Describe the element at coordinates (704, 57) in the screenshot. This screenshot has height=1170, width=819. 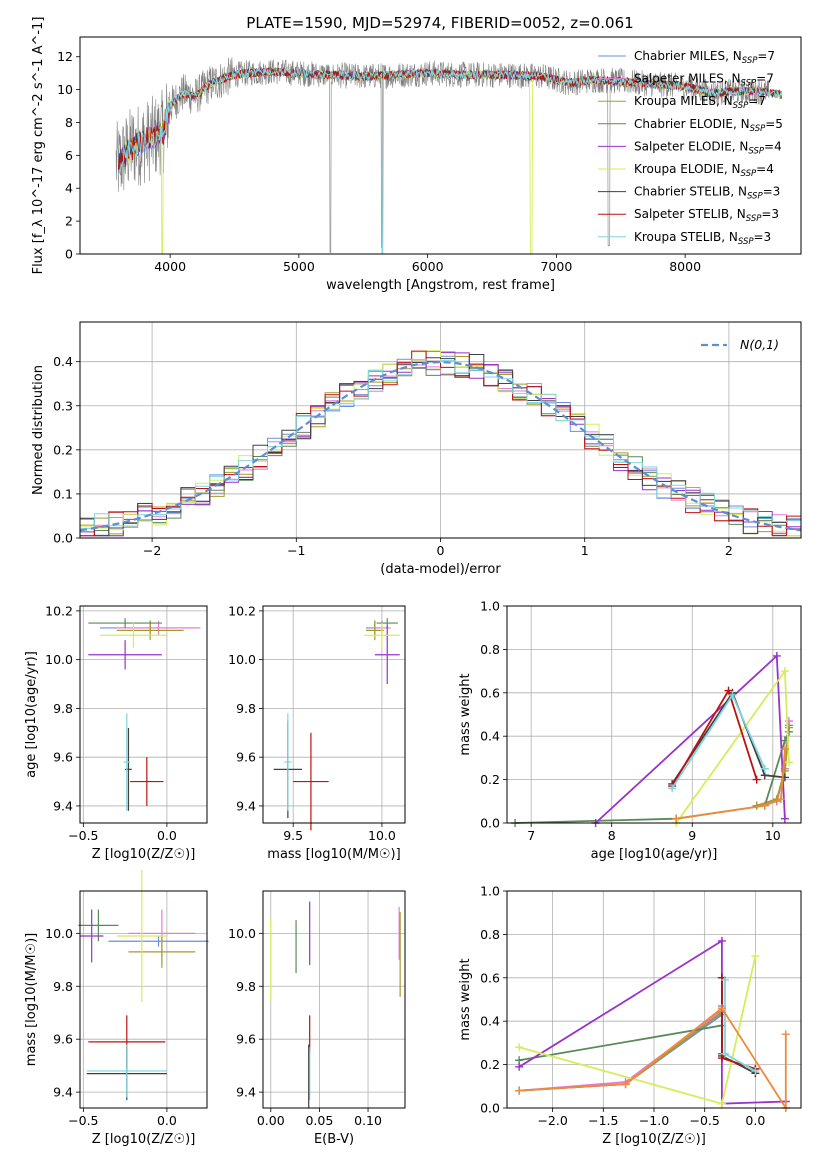
I see `legend-entry: Chabrier MILES, NSSP=7` at that location.